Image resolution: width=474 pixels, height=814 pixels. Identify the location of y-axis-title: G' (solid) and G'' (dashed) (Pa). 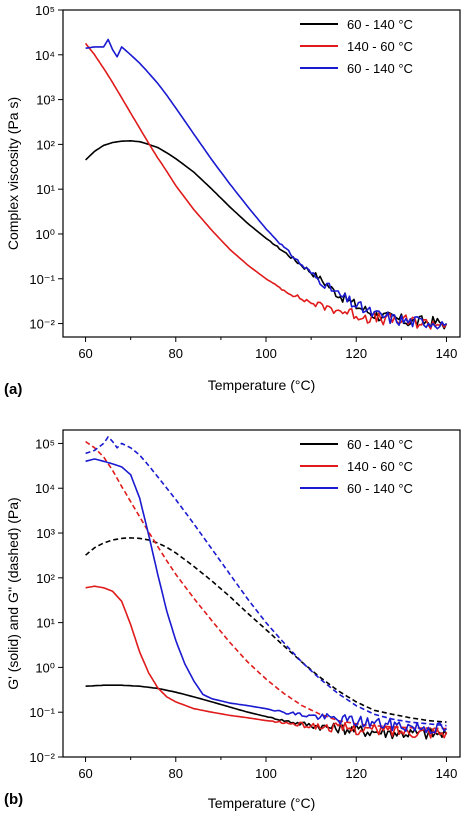
(13, 593).